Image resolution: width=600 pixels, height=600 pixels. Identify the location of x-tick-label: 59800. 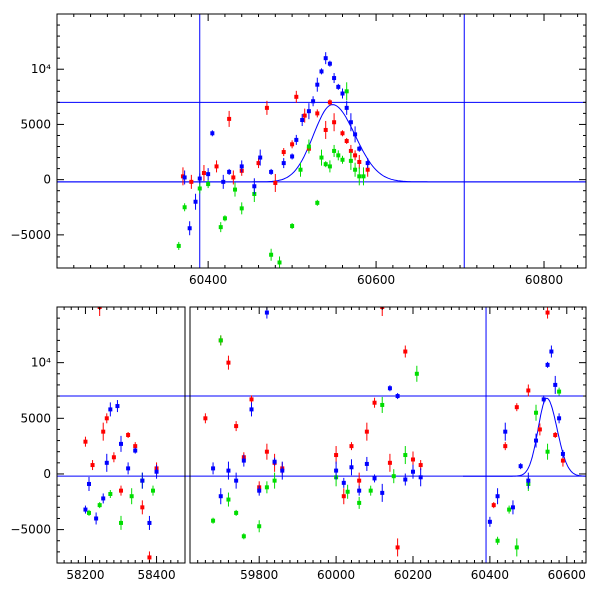
(259, 575).